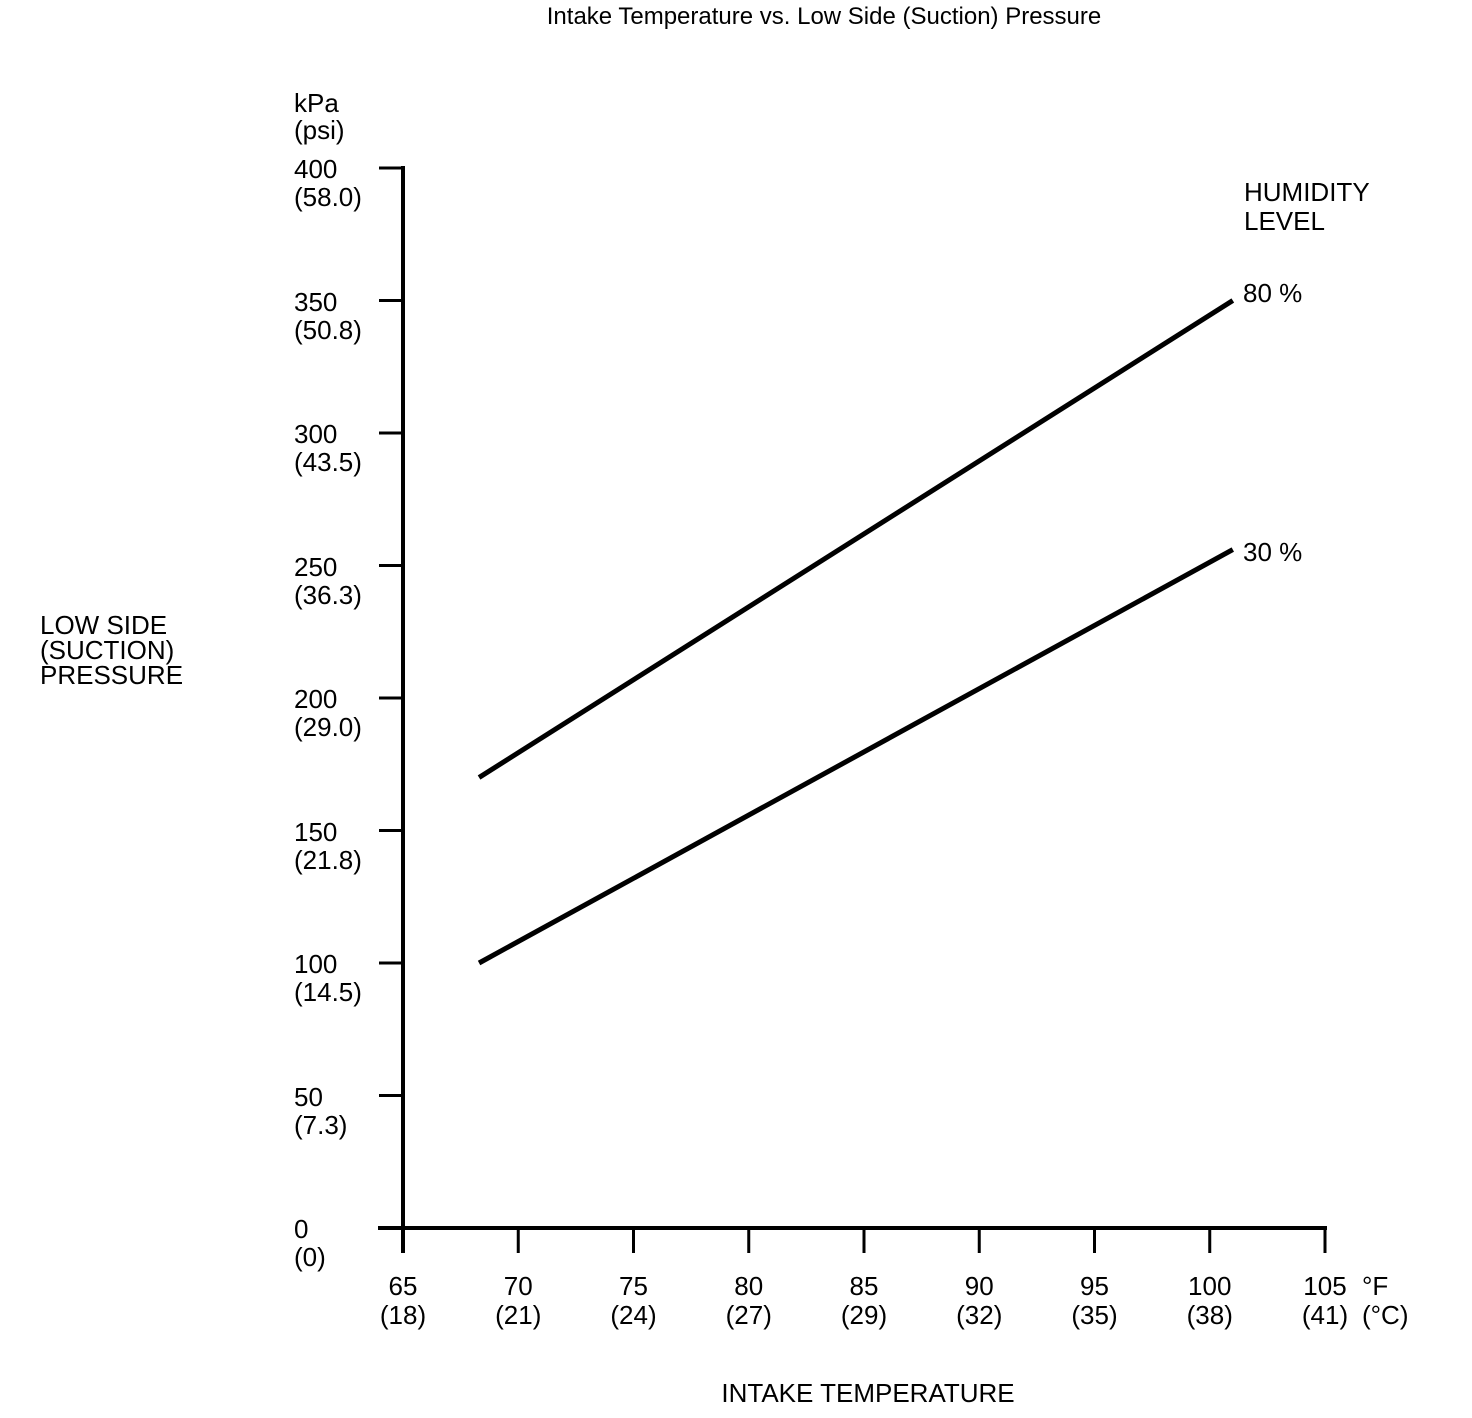 The width and height of the screenshot is (1472, 1418). What do you see at coordinates (104, 625) in the screenshot?
I see `y-axis-title-line-1: LOW SIDE` at bounding box center [104, 625].